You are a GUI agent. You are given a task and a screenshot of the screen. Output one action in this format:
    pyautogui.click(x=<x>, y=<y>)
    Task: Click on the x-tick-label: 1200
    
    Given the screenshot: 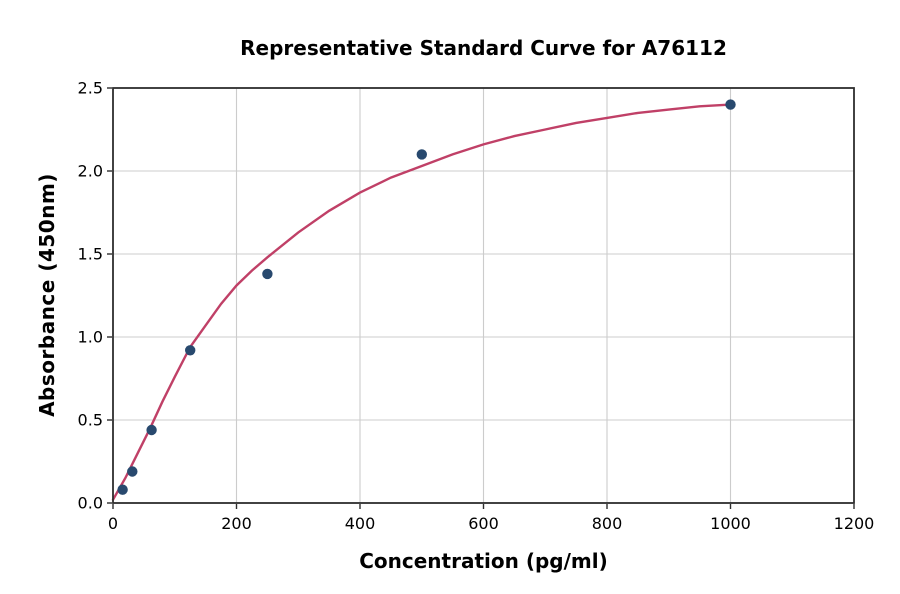 What is the action you would take?
    pyautogui.click(x=854, y=523)
    